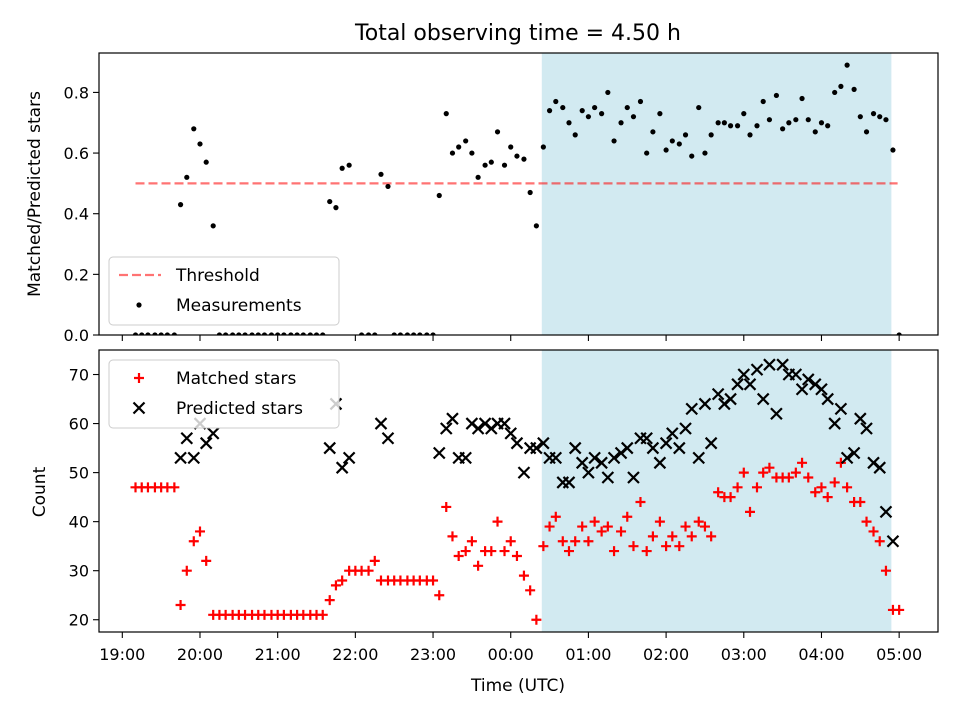 The width and height of the screenshot is (960, 720). Describe the element at coordinates (200, 654) in the screenshot. I see `x-tick-label: 20:00` at that location.